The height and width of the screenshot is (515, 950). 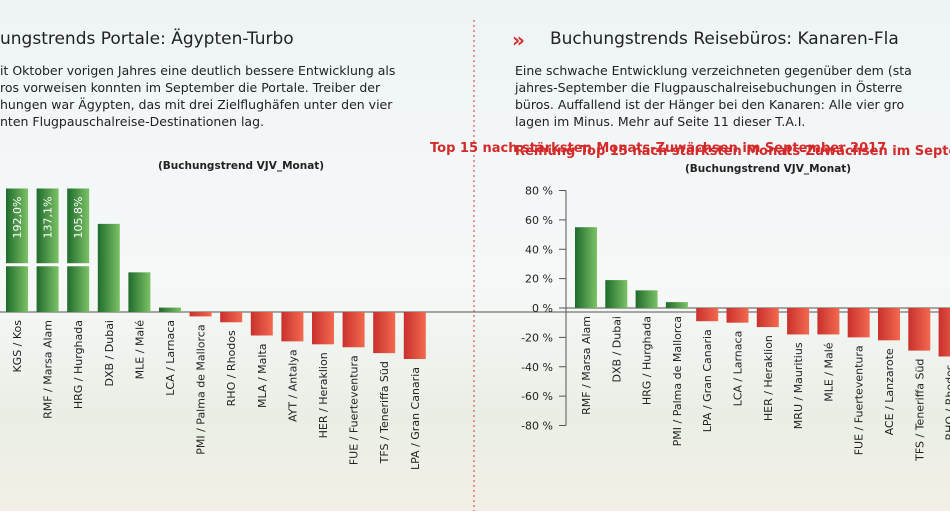 I want to click on value-label: 137,1%, so click(x=48, y=218).